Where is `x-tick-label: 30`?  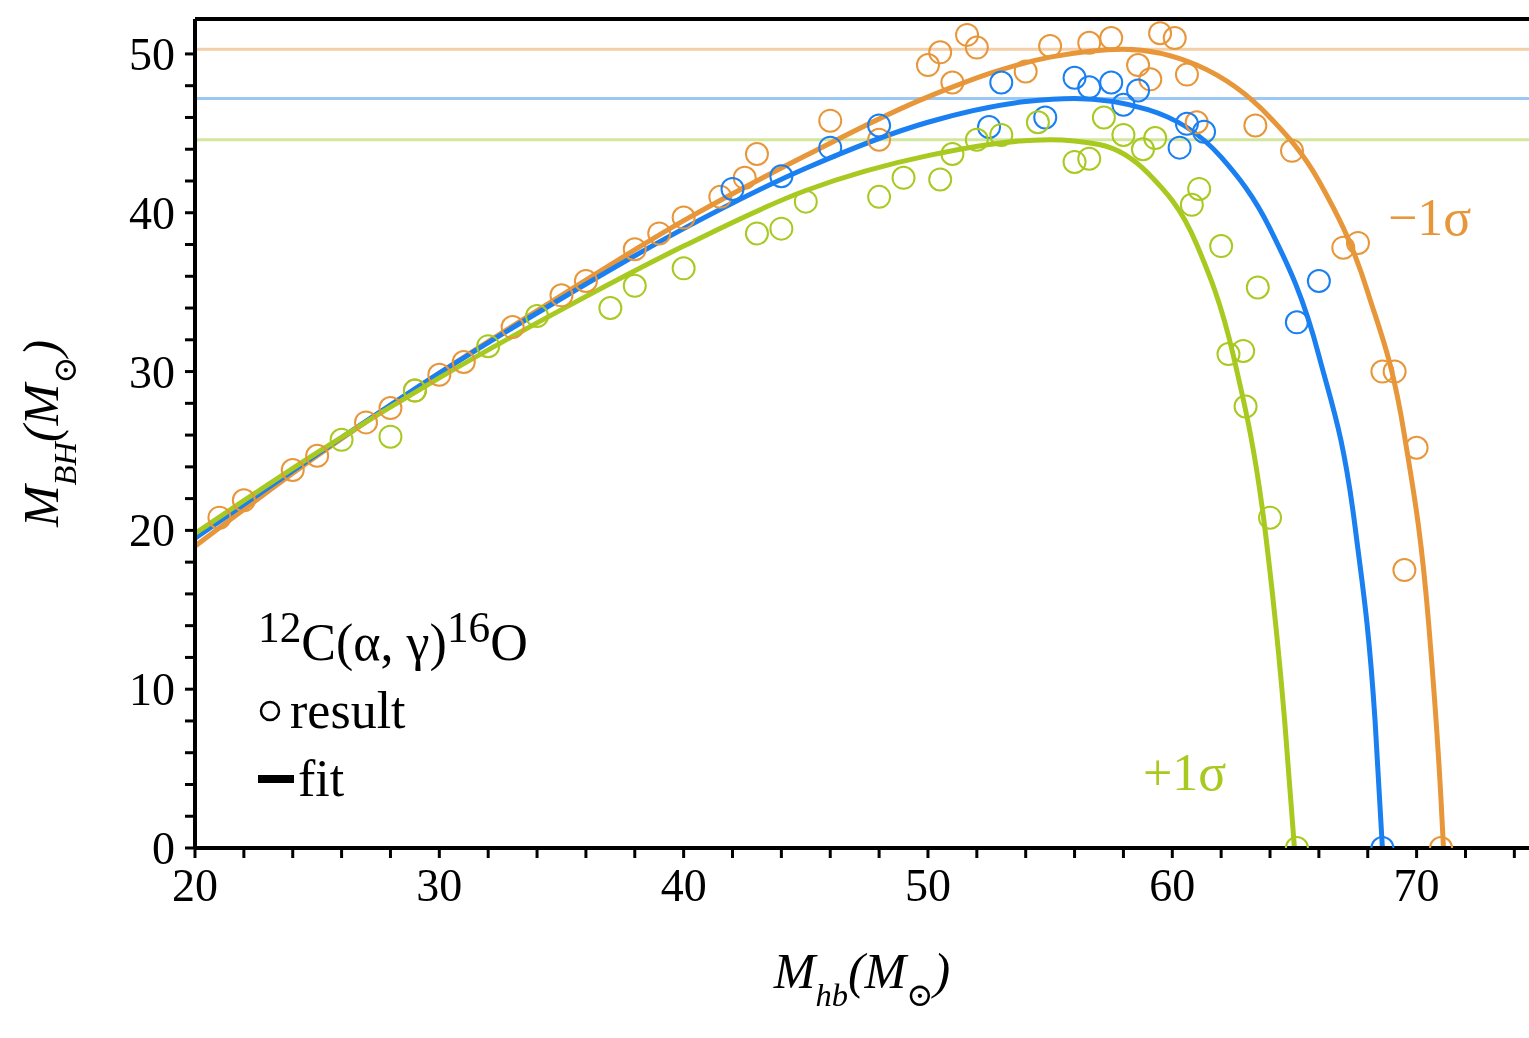 x-tick-label: 30 is located at coordinates (439, 885).